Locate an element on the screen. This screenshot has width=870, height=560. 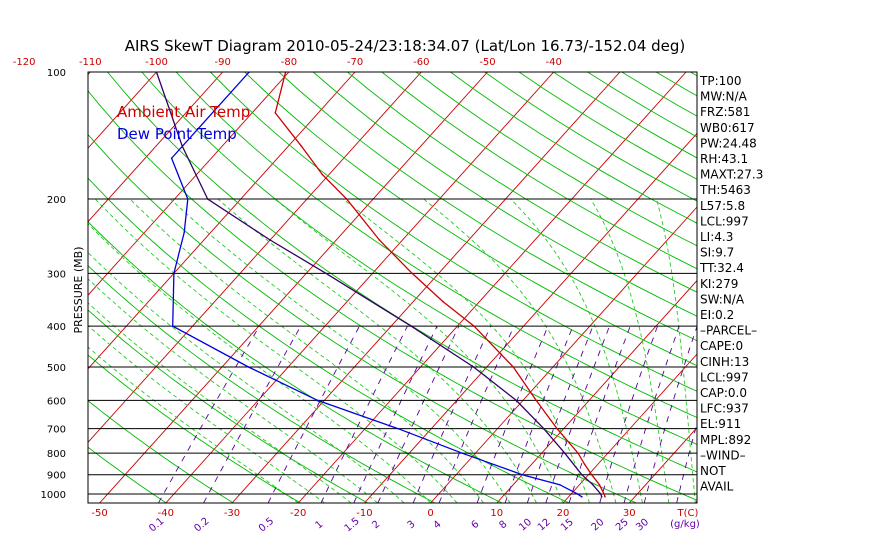
mixing-ratio-tick-label: 8 is located at coordinates (503, 525).